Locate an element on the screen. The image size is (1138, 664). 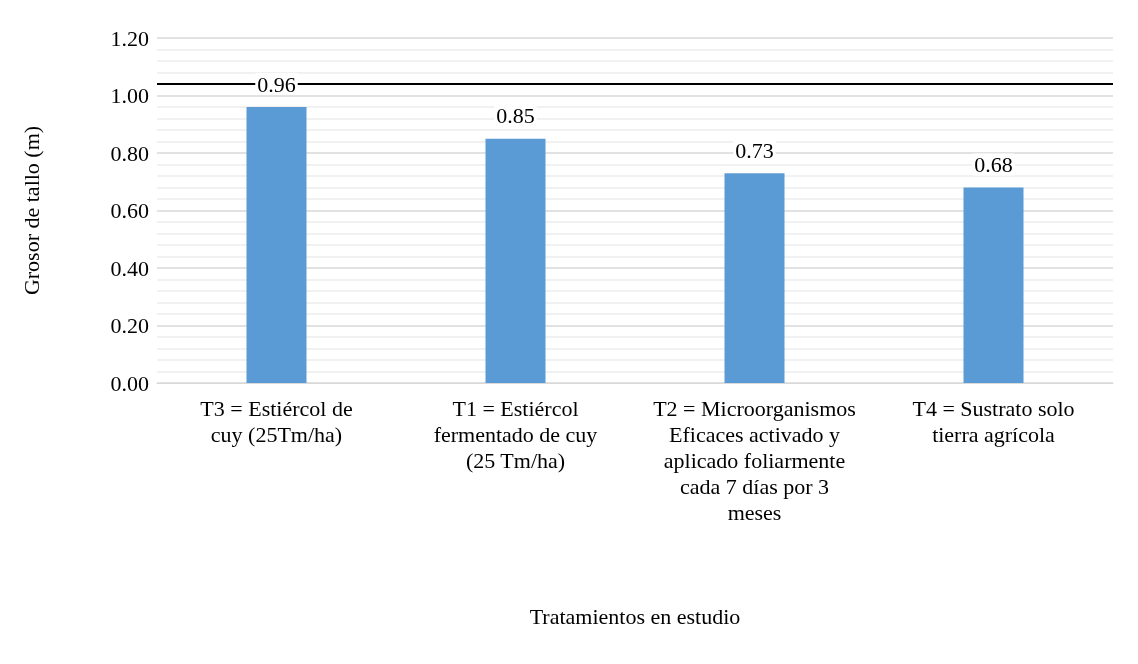
x-axis-title: Tratamientos en estudio is located at coordinates (635, 616).